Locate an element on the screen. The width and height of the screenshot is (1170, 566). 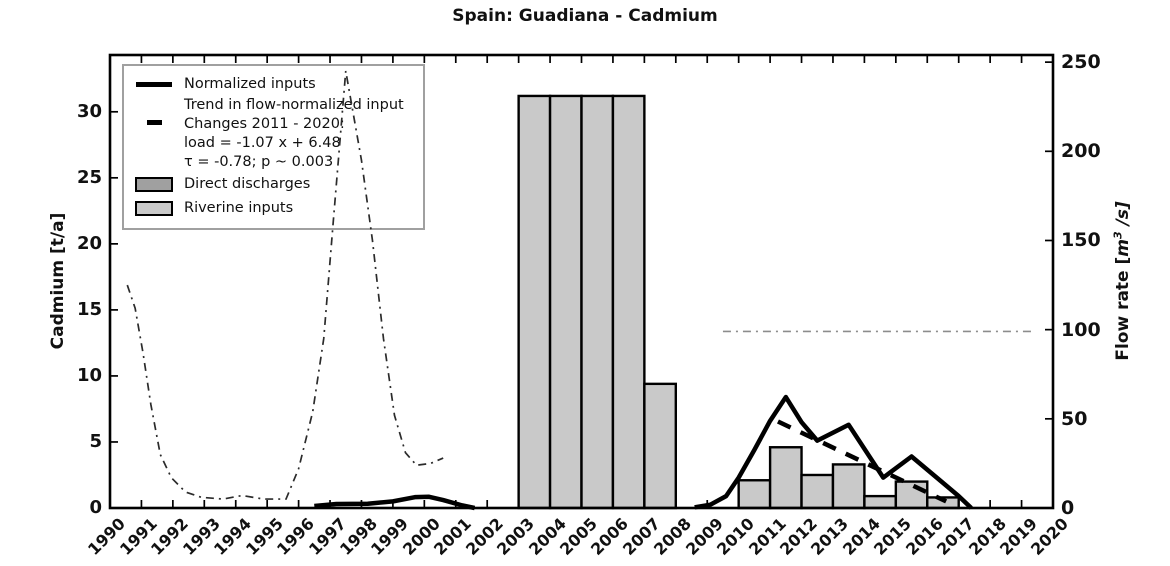
y-left-tick-label-20: 20 is located at coordinates (89, 243).